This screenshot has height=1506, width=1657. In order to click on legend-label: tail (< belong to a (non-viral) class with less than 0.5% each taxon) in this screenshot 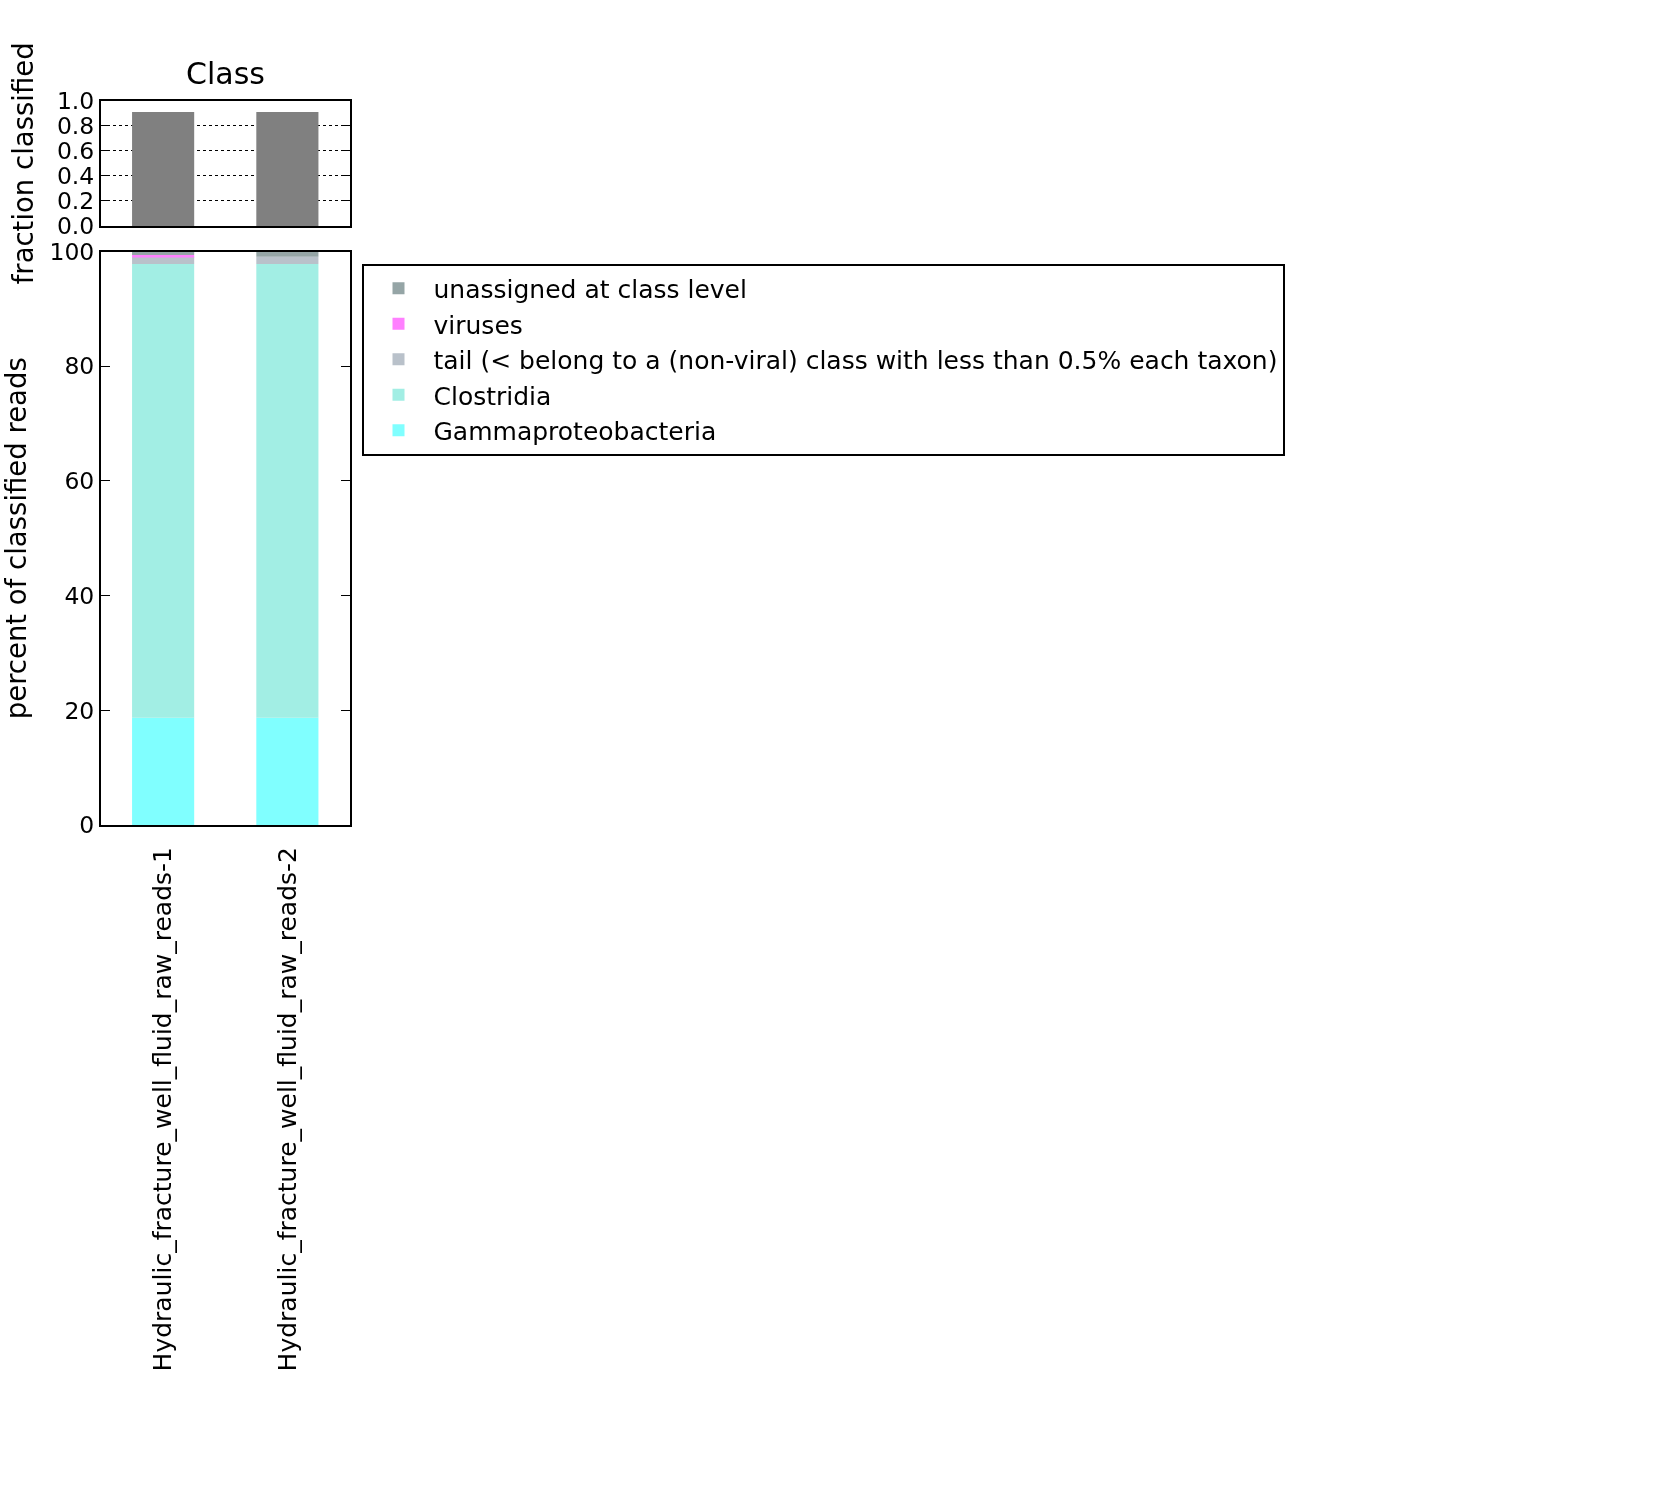, I will do `click(855, 360)`.